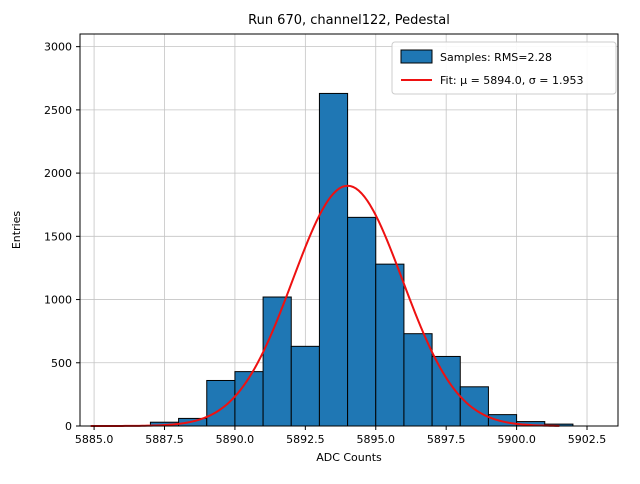 The image size is (640, 484). Describe the element at coordinates (164, 439) in the screenshot. I see `x-tick-label: 5887.5` at that location.